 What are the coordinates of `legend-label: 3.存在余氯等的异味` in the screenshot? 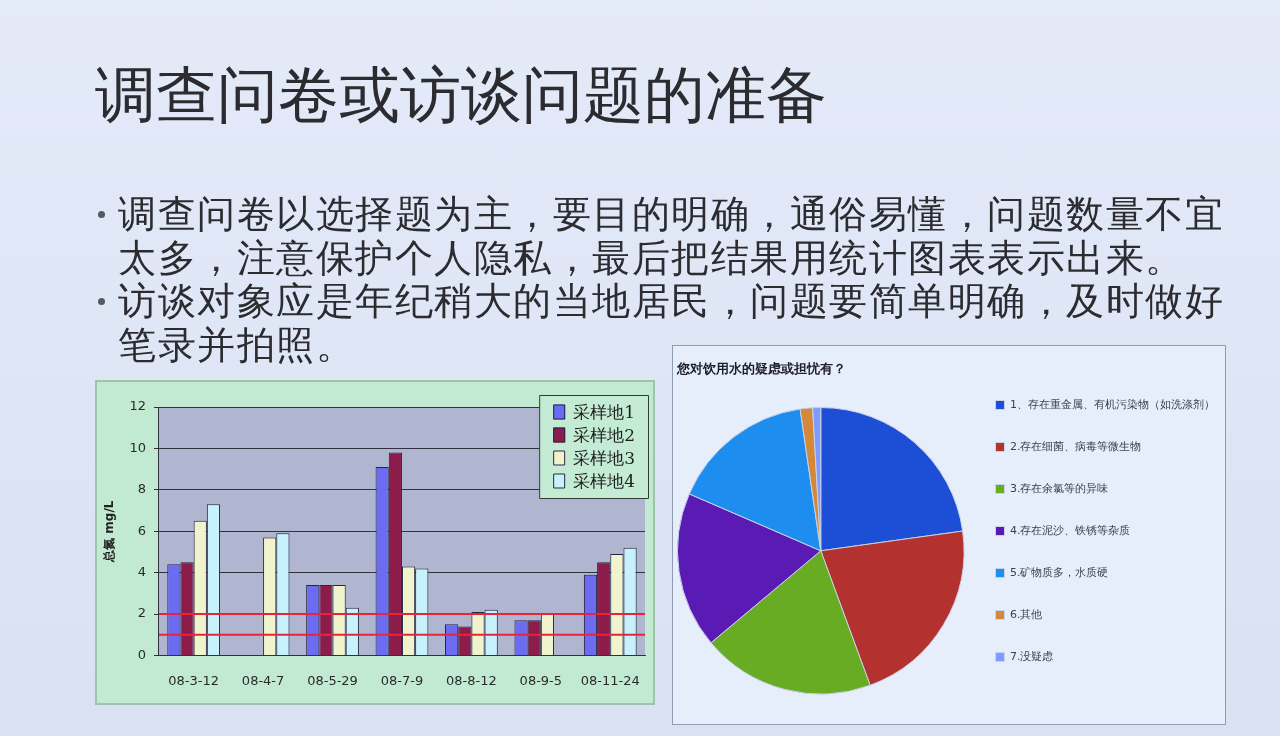 It's located at (1059, 488).